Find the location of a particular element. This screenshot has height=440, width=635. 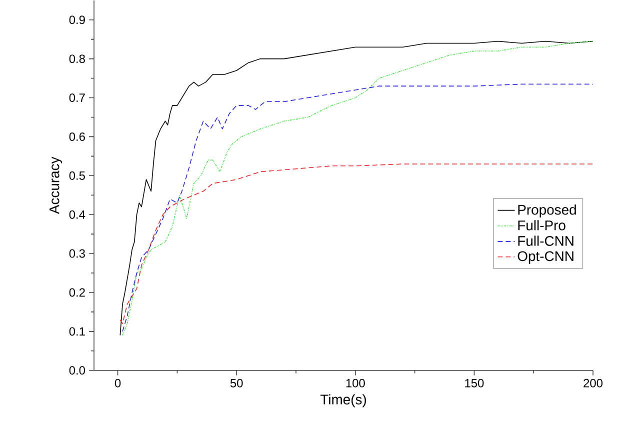

legend-label: Proposed is located at coordinates (547, 211).